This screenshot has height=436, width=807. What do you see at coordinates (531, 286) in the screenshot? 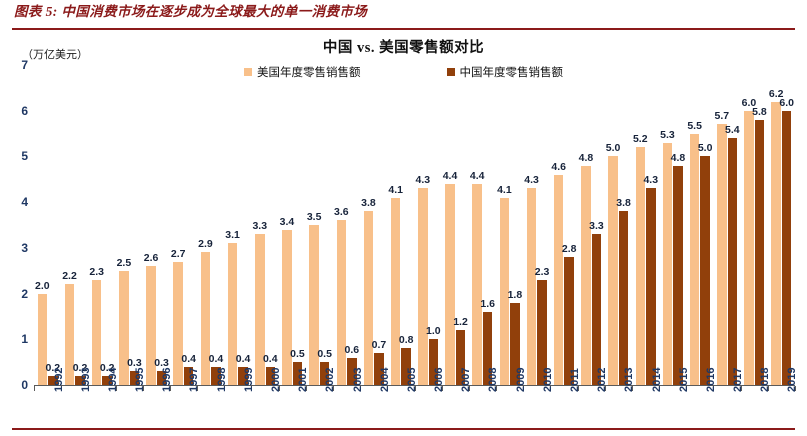
I see `bar-us-2010` at bounding box center [531, 286].